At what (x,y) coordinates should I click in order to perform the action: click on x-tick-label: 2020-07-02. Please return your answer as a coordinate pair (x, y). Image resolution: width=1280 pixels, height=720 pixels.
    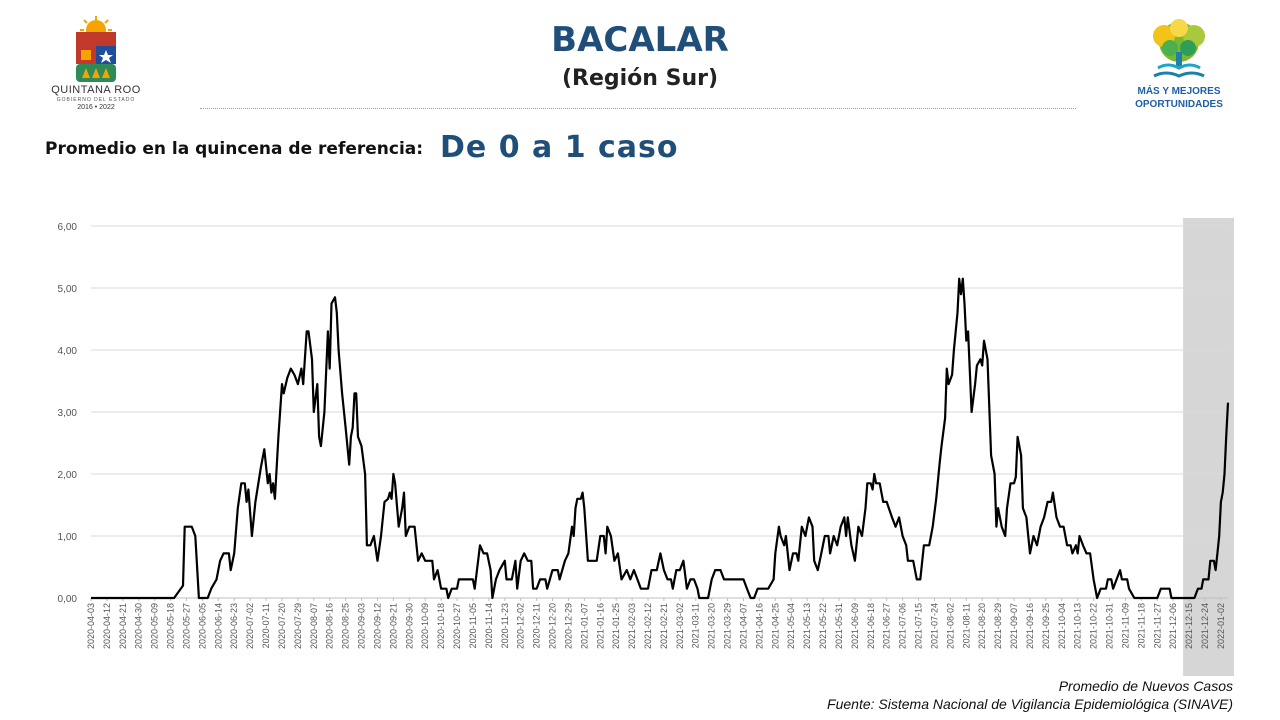
    Looking at the image, I should click on (250, 626).